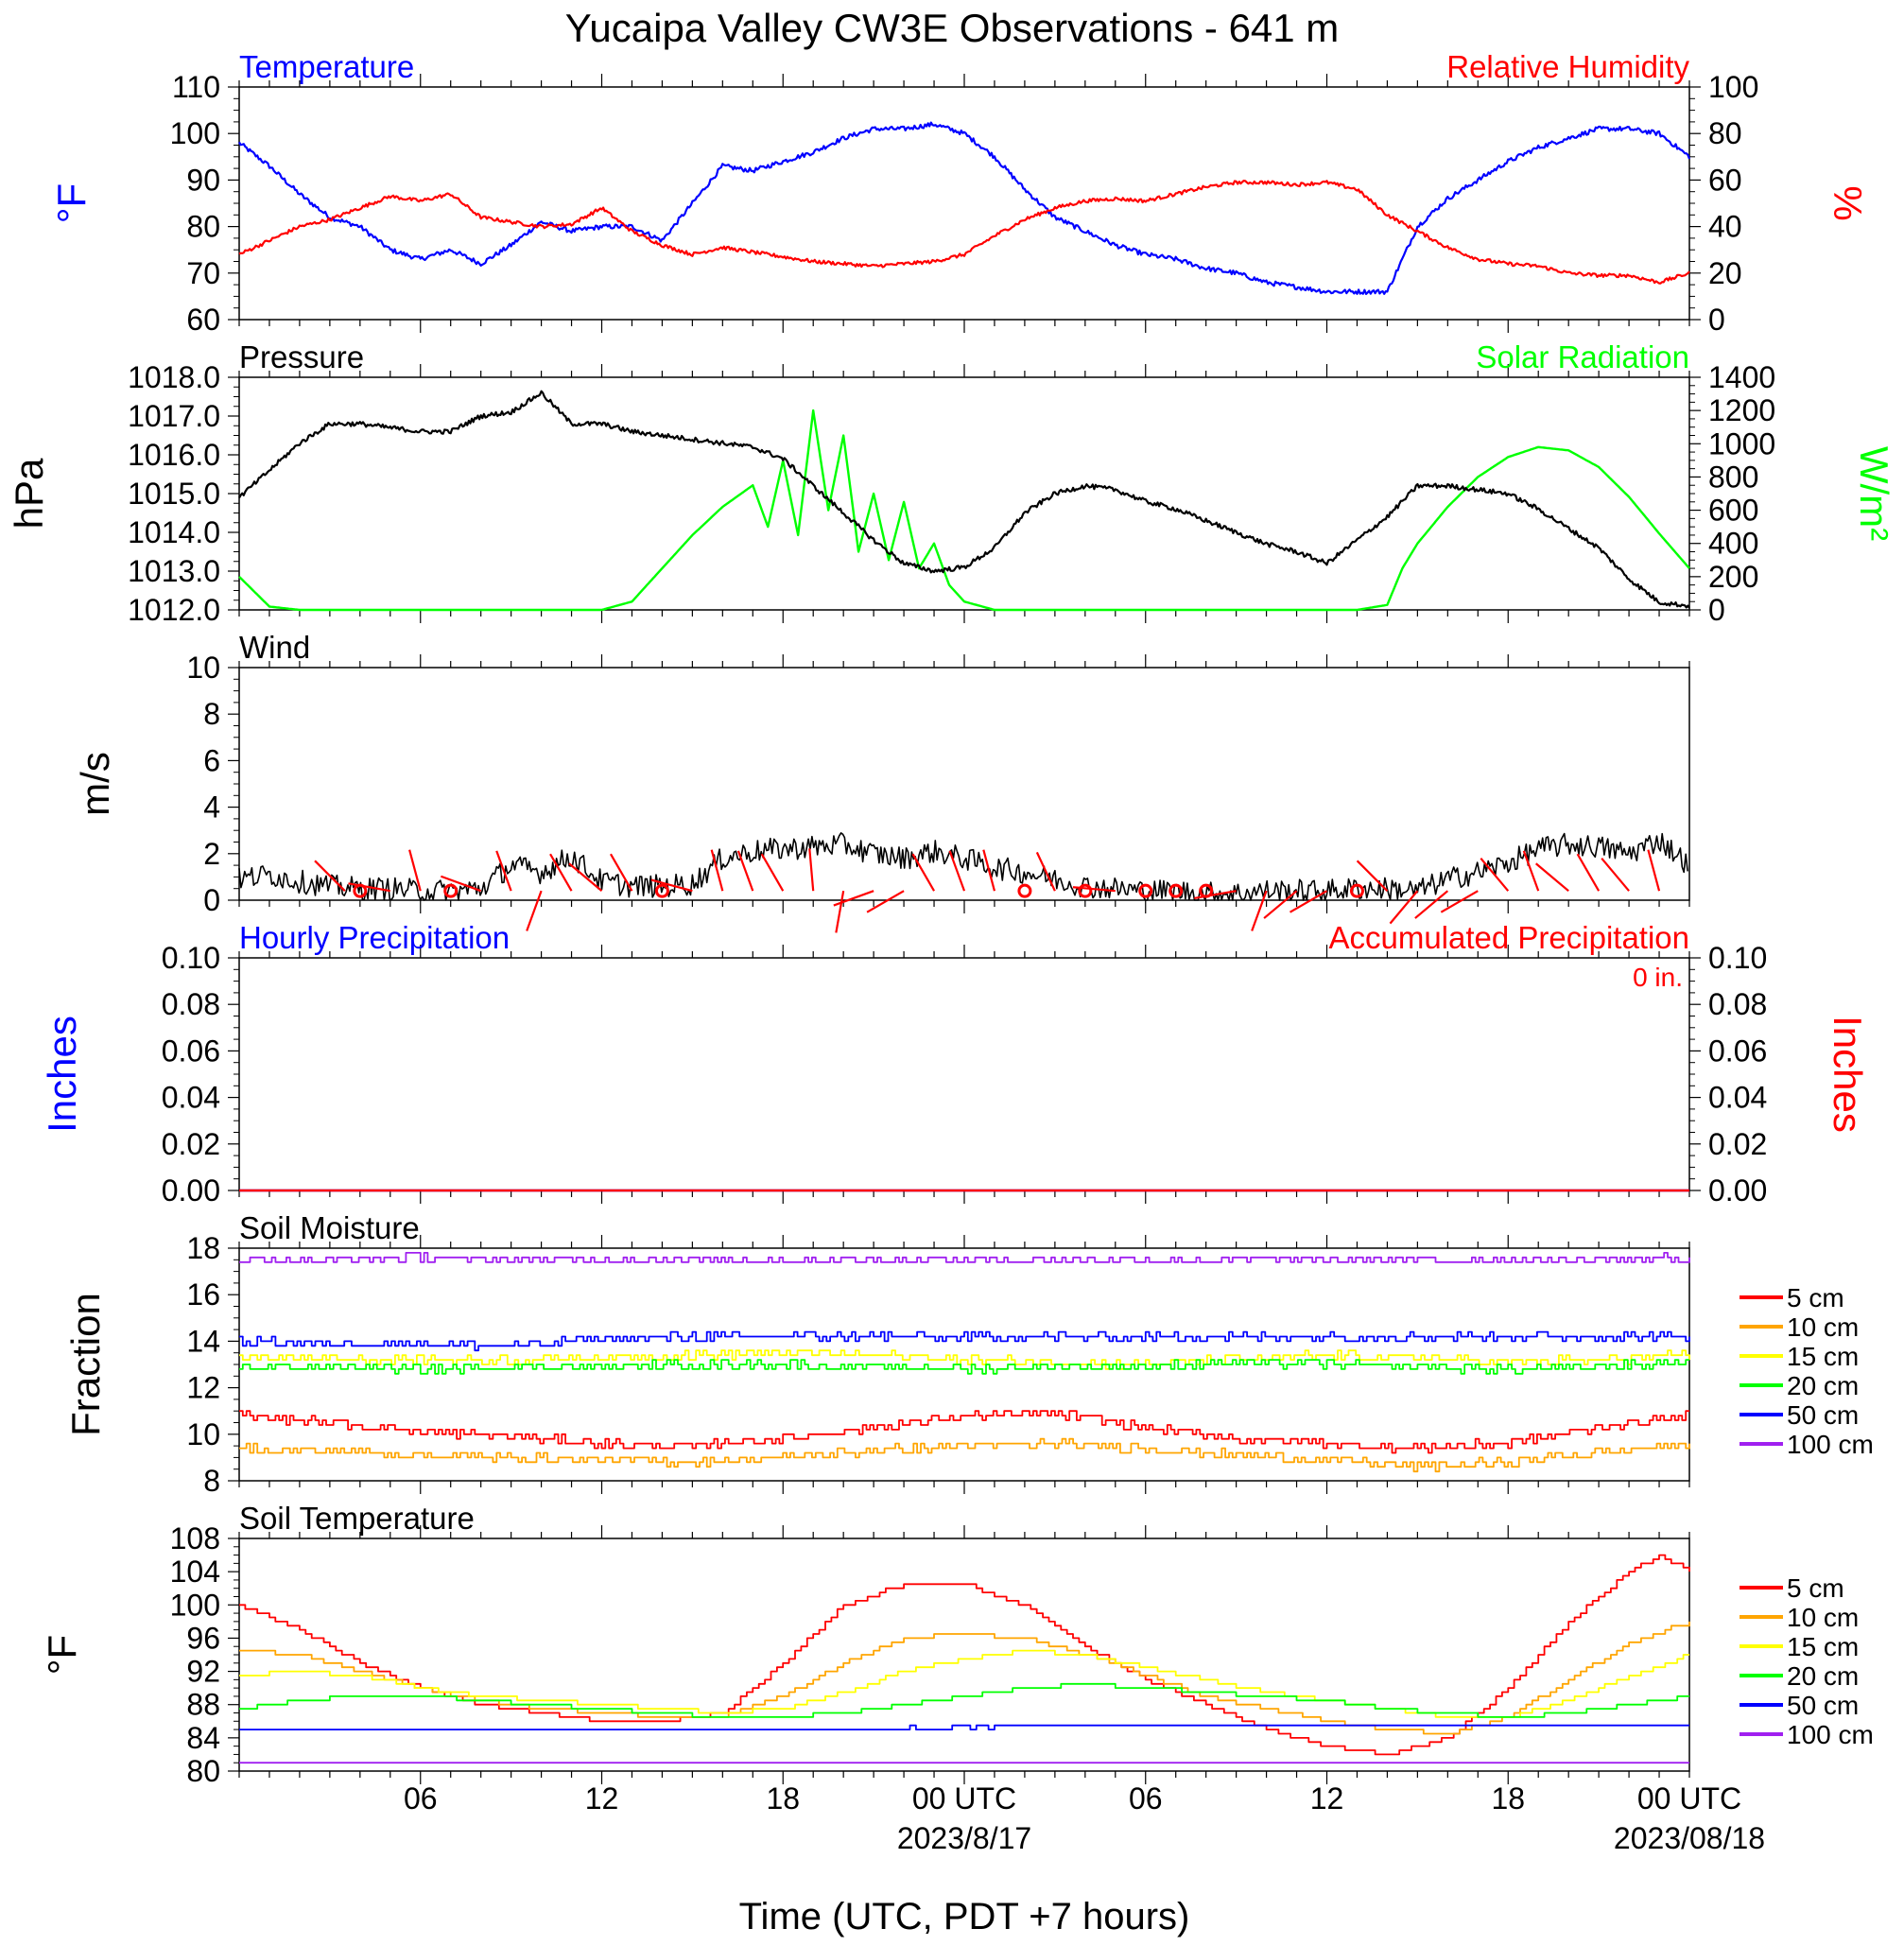 The image size is (1904, 1946). Describe the element at coordinates (1725, 227) in the screenshot. I see `y-tick-label: 40` at that location.